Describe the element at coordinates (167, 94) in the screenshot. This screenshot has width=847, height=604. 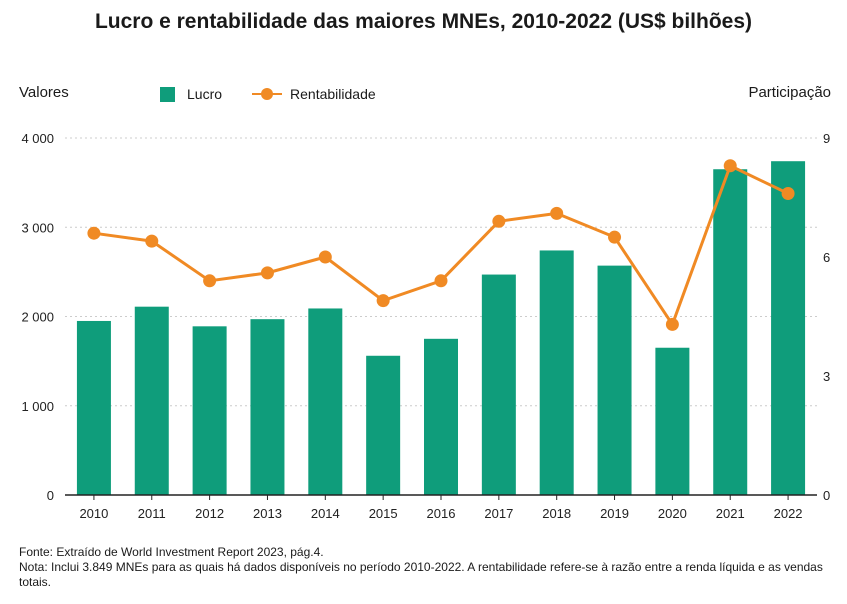
I see `legend-swatch-lucro` at that location.